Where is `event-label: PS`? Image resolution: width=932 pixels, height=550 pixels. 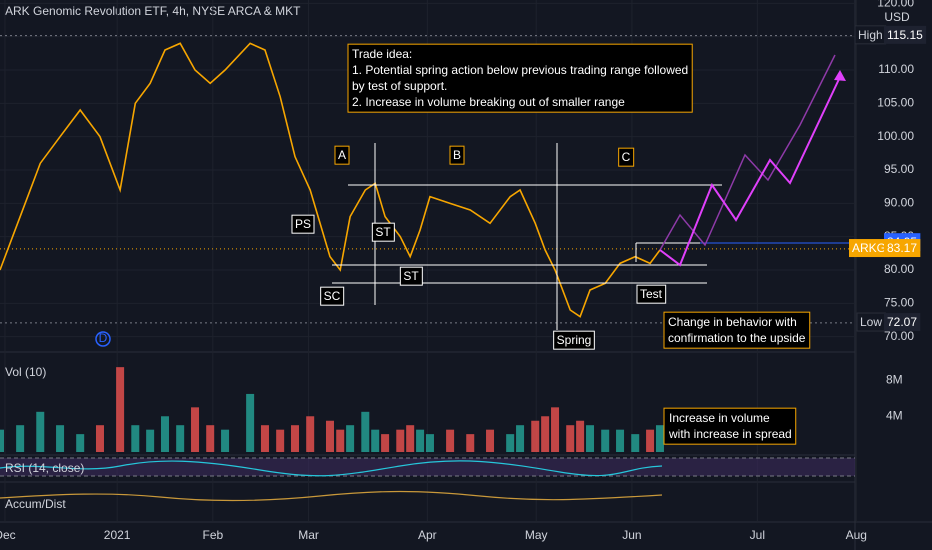
event-label: PS is located at coordinates (303, 224).